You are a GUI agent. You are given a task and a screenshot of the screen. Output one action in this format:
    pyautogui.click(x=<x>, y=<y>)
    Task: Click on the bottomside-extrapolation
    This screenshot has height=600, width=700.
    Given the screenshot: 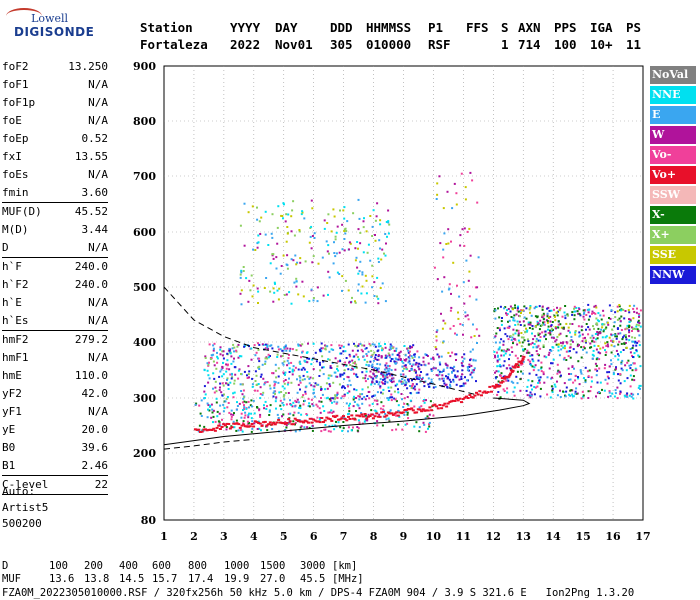 What is the action you would take?
    pyautogui.click(x=208, y=444)
    